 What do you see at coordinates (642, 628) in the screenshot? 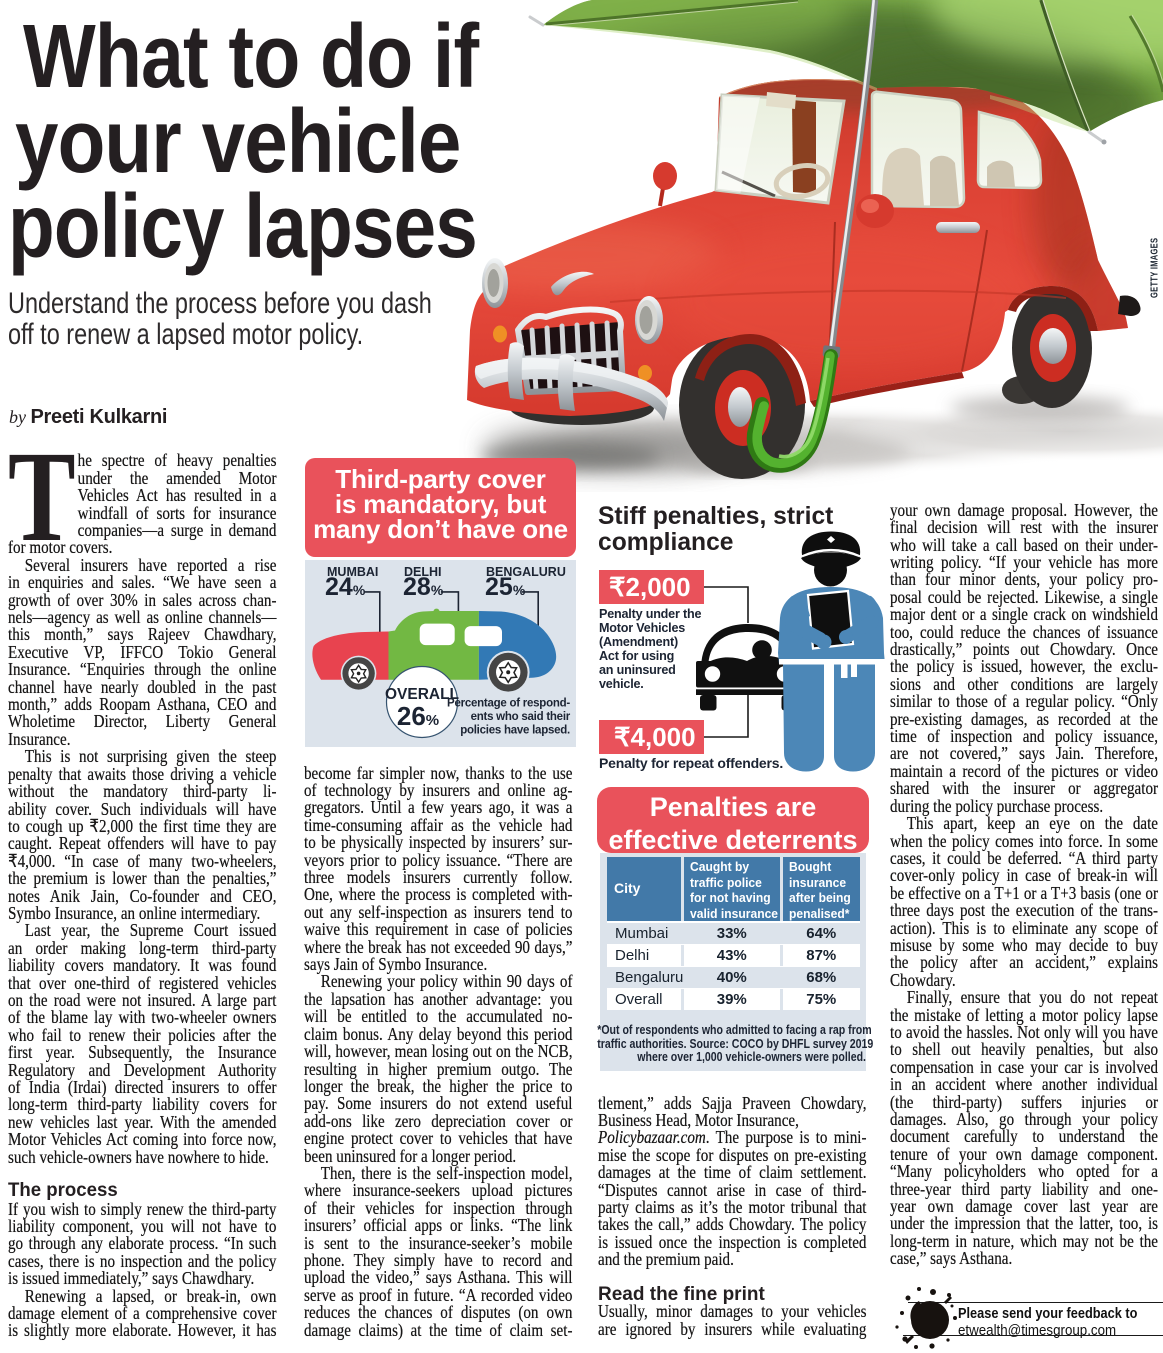
I see `svg-text: Motor Vehicles` at bounding box center [642, 628].